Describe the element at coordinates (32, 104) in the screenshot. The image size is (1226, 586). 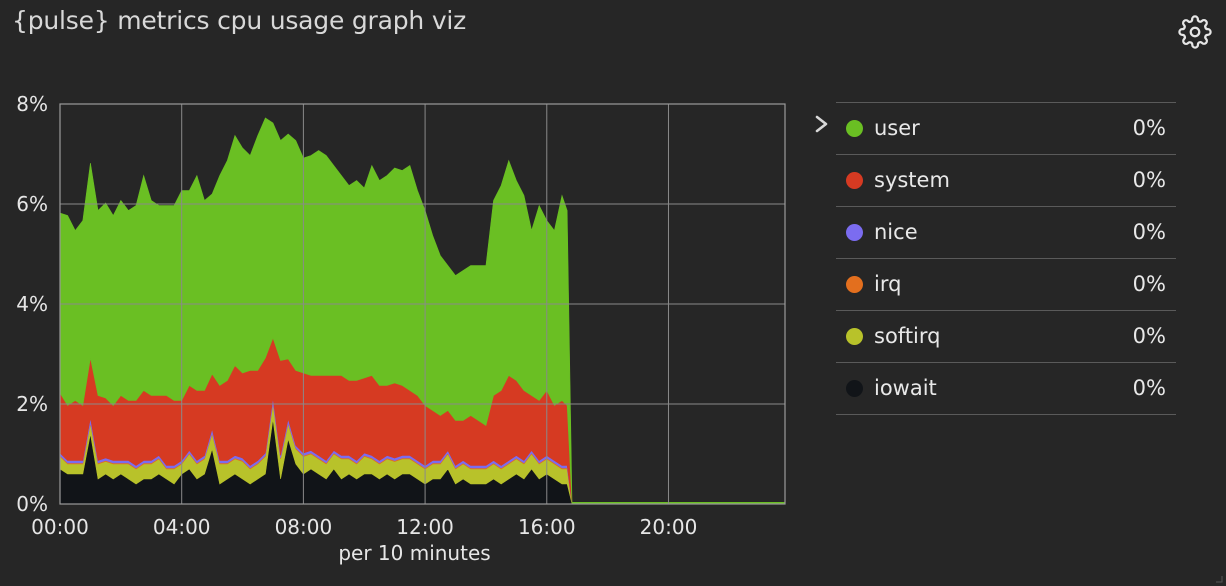
I see `y-tick-label: 8%` at that location.